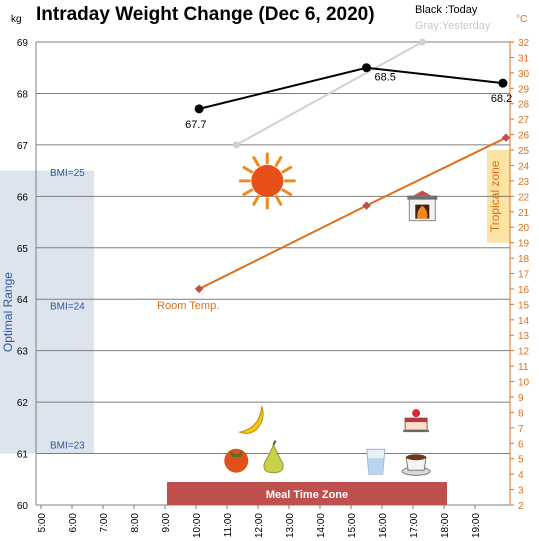 The image size is (539, 541). Describe the element at coordinates (422, 197) in the screenshot. I see `fireplace-mantel` at that location.